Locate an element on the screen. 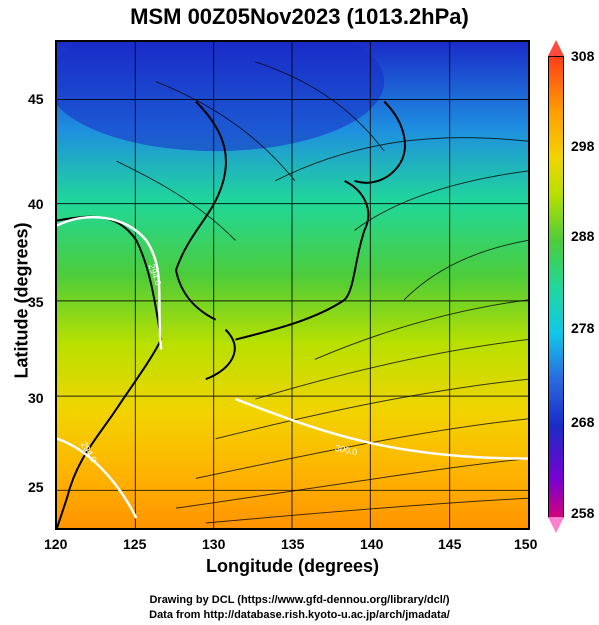  colorbar-tick-258: 258 is located at coordinates (583, 513).